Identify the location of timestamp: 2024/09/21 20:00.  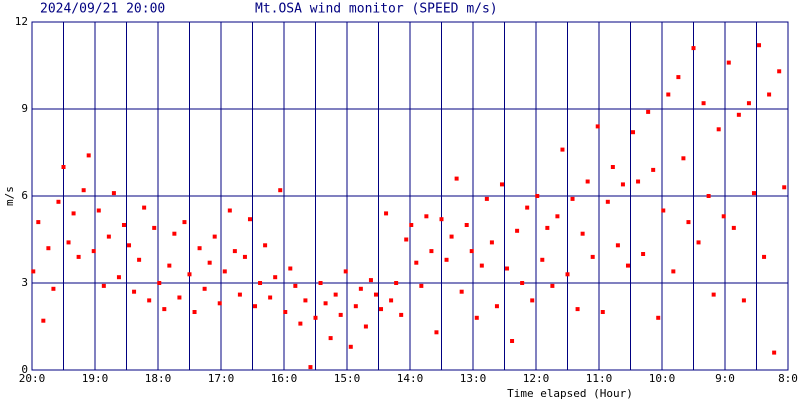
(102, 9).